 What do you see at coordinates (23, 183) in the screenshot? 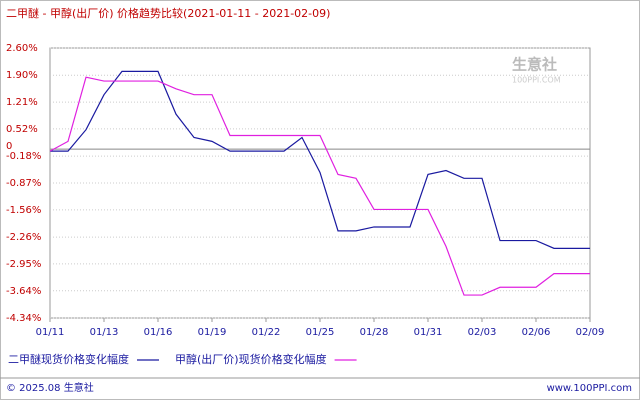
I see `y-tick-label: -0.87%` at bounding box center [23, 183].